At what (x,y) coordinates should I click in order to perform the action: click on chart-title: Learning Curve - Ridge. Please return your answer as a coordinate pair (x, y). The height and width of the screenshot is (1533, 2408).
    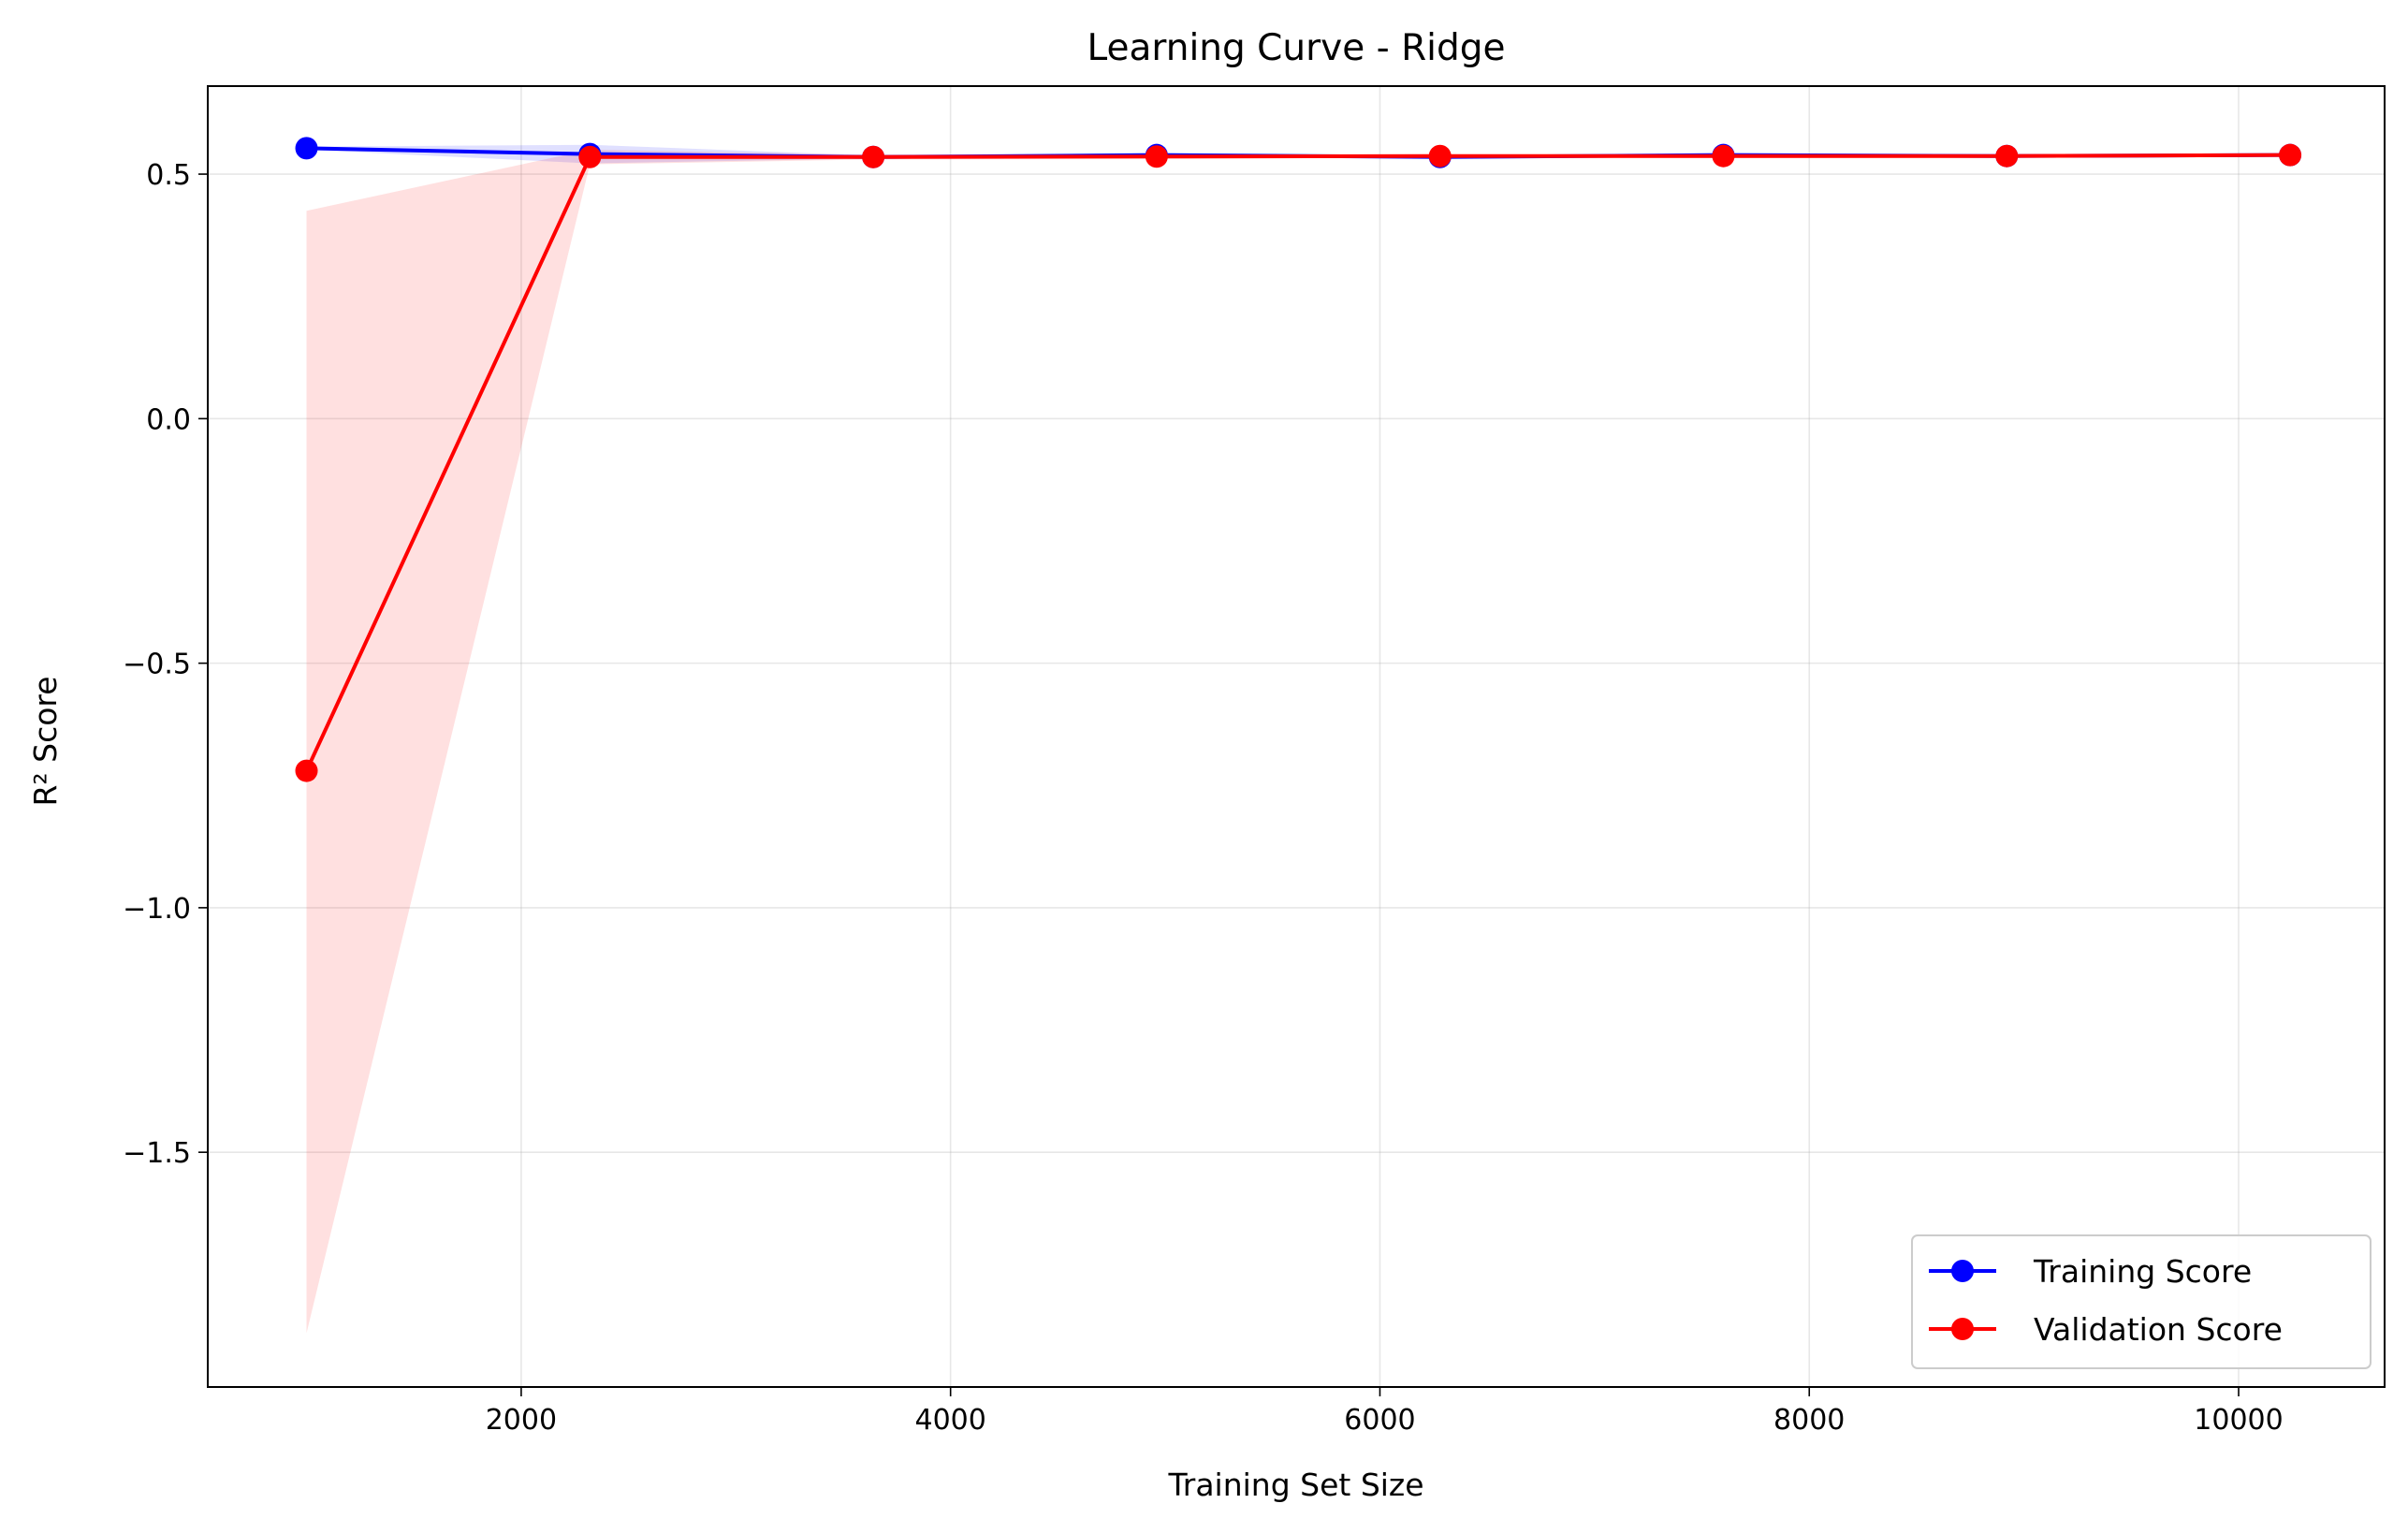
    Looking at the image, I should click on (1296, 48).